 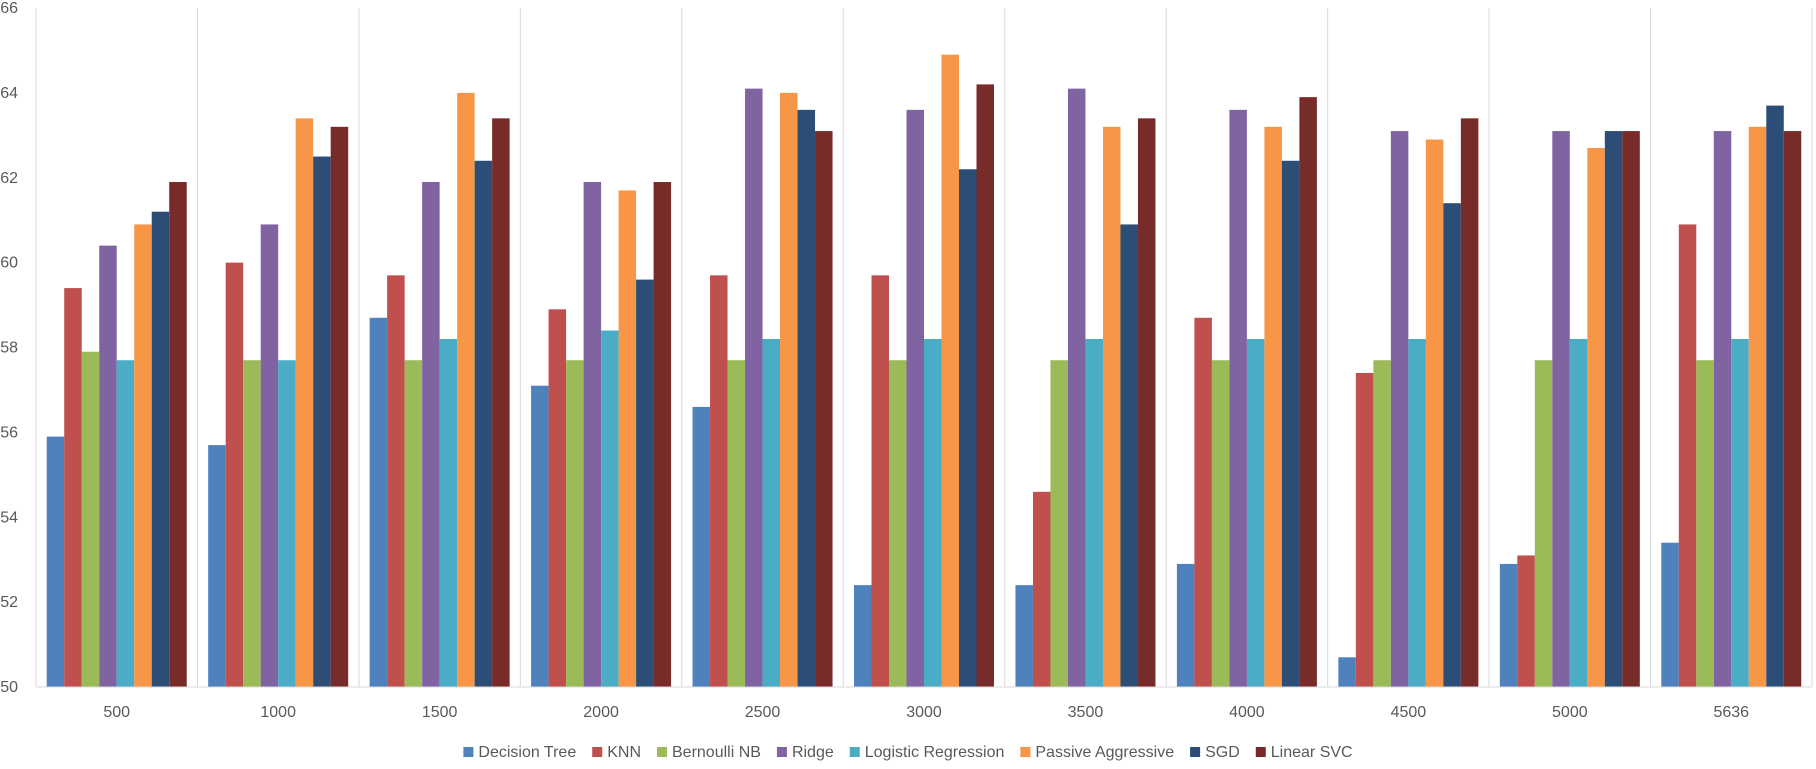 I want to click on y-tick-label: 60, so click(x=9, y=263).